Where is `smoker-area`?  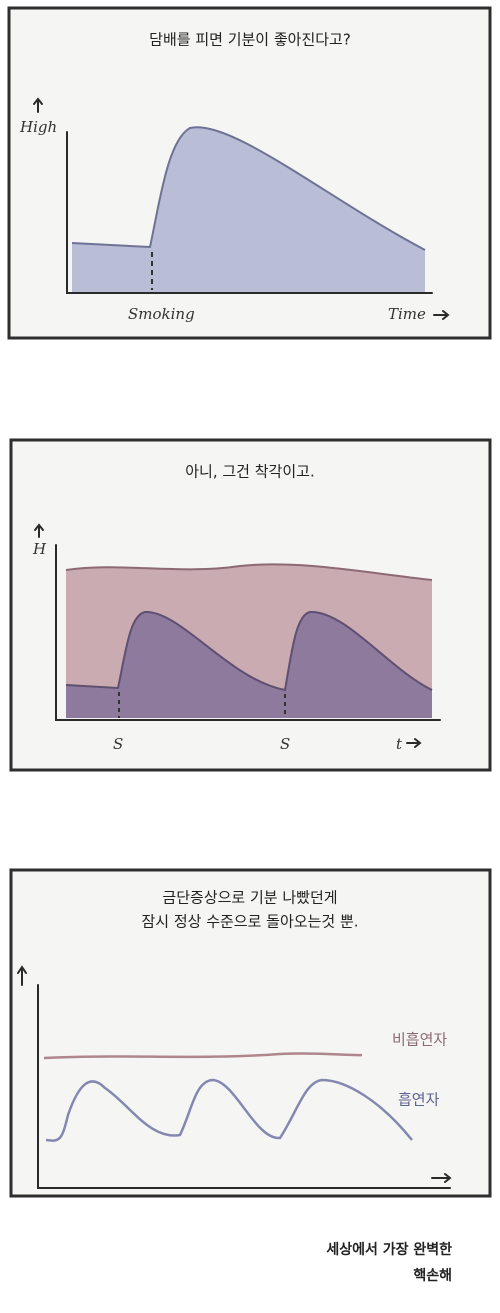 smoker-area is located at coordinates (249, 664).